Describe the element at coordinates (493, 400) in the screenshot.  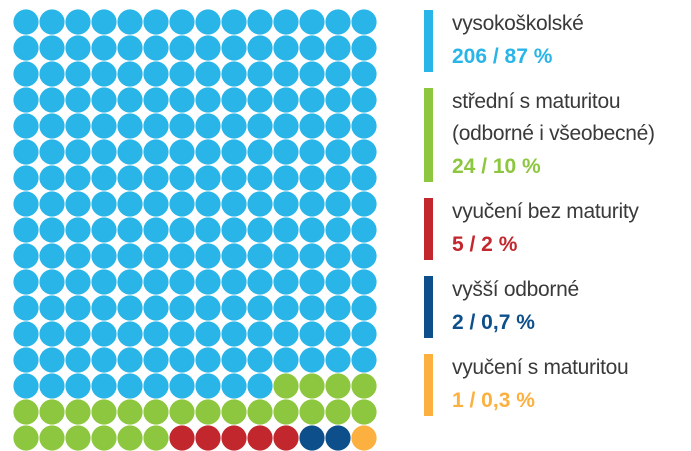
I see `value-label: 1 / 0,3 %` at that location.